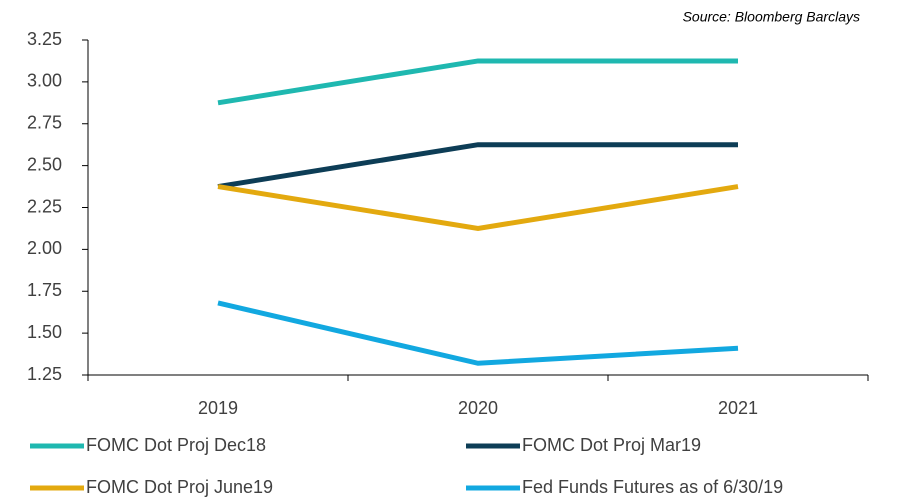 The height and width of the screenshot is (501, 900). I want to click on y-tick-label: 2.25, so click(44, 206).